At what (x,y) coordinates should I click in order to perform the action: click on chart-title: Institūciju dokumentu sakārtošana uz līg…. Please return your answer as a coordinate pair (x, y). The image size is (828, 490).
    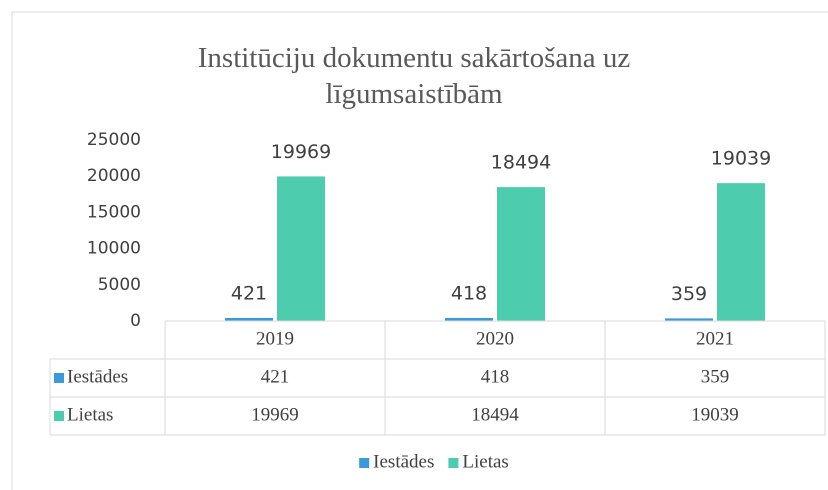
    Looking at the image, I should click on (414, 76).